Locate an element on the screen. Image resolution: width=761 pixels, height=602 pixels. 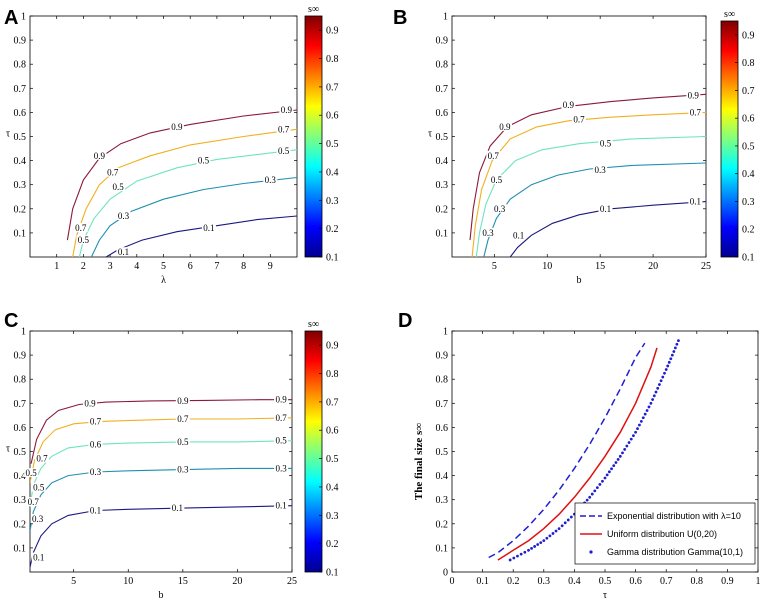
colorbar-tick-label: 0.5 is located at coordinates (332, 144).